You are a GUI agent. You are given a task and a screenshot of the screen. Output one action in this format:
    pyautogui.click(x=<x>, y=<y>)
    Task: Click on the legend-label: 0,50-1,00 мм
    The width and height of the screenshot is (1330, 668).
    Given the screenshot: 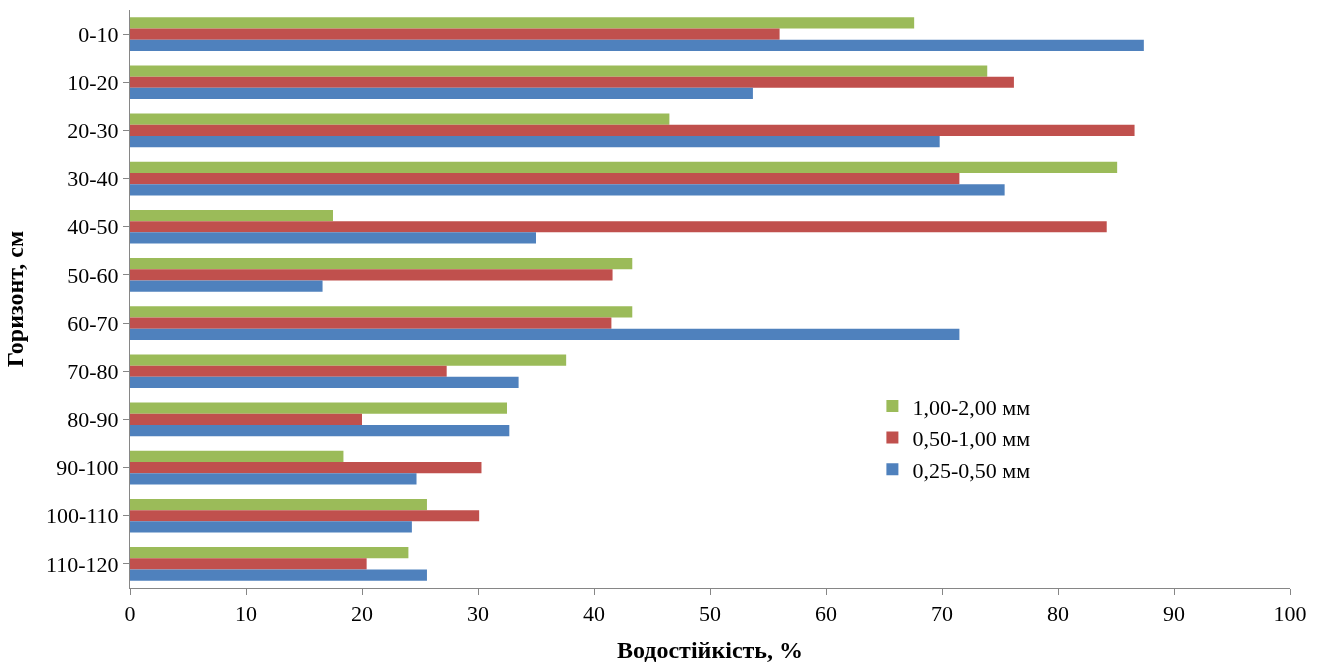 What is the action you would take?
    pyautogui.click(x=971, y=439)
    